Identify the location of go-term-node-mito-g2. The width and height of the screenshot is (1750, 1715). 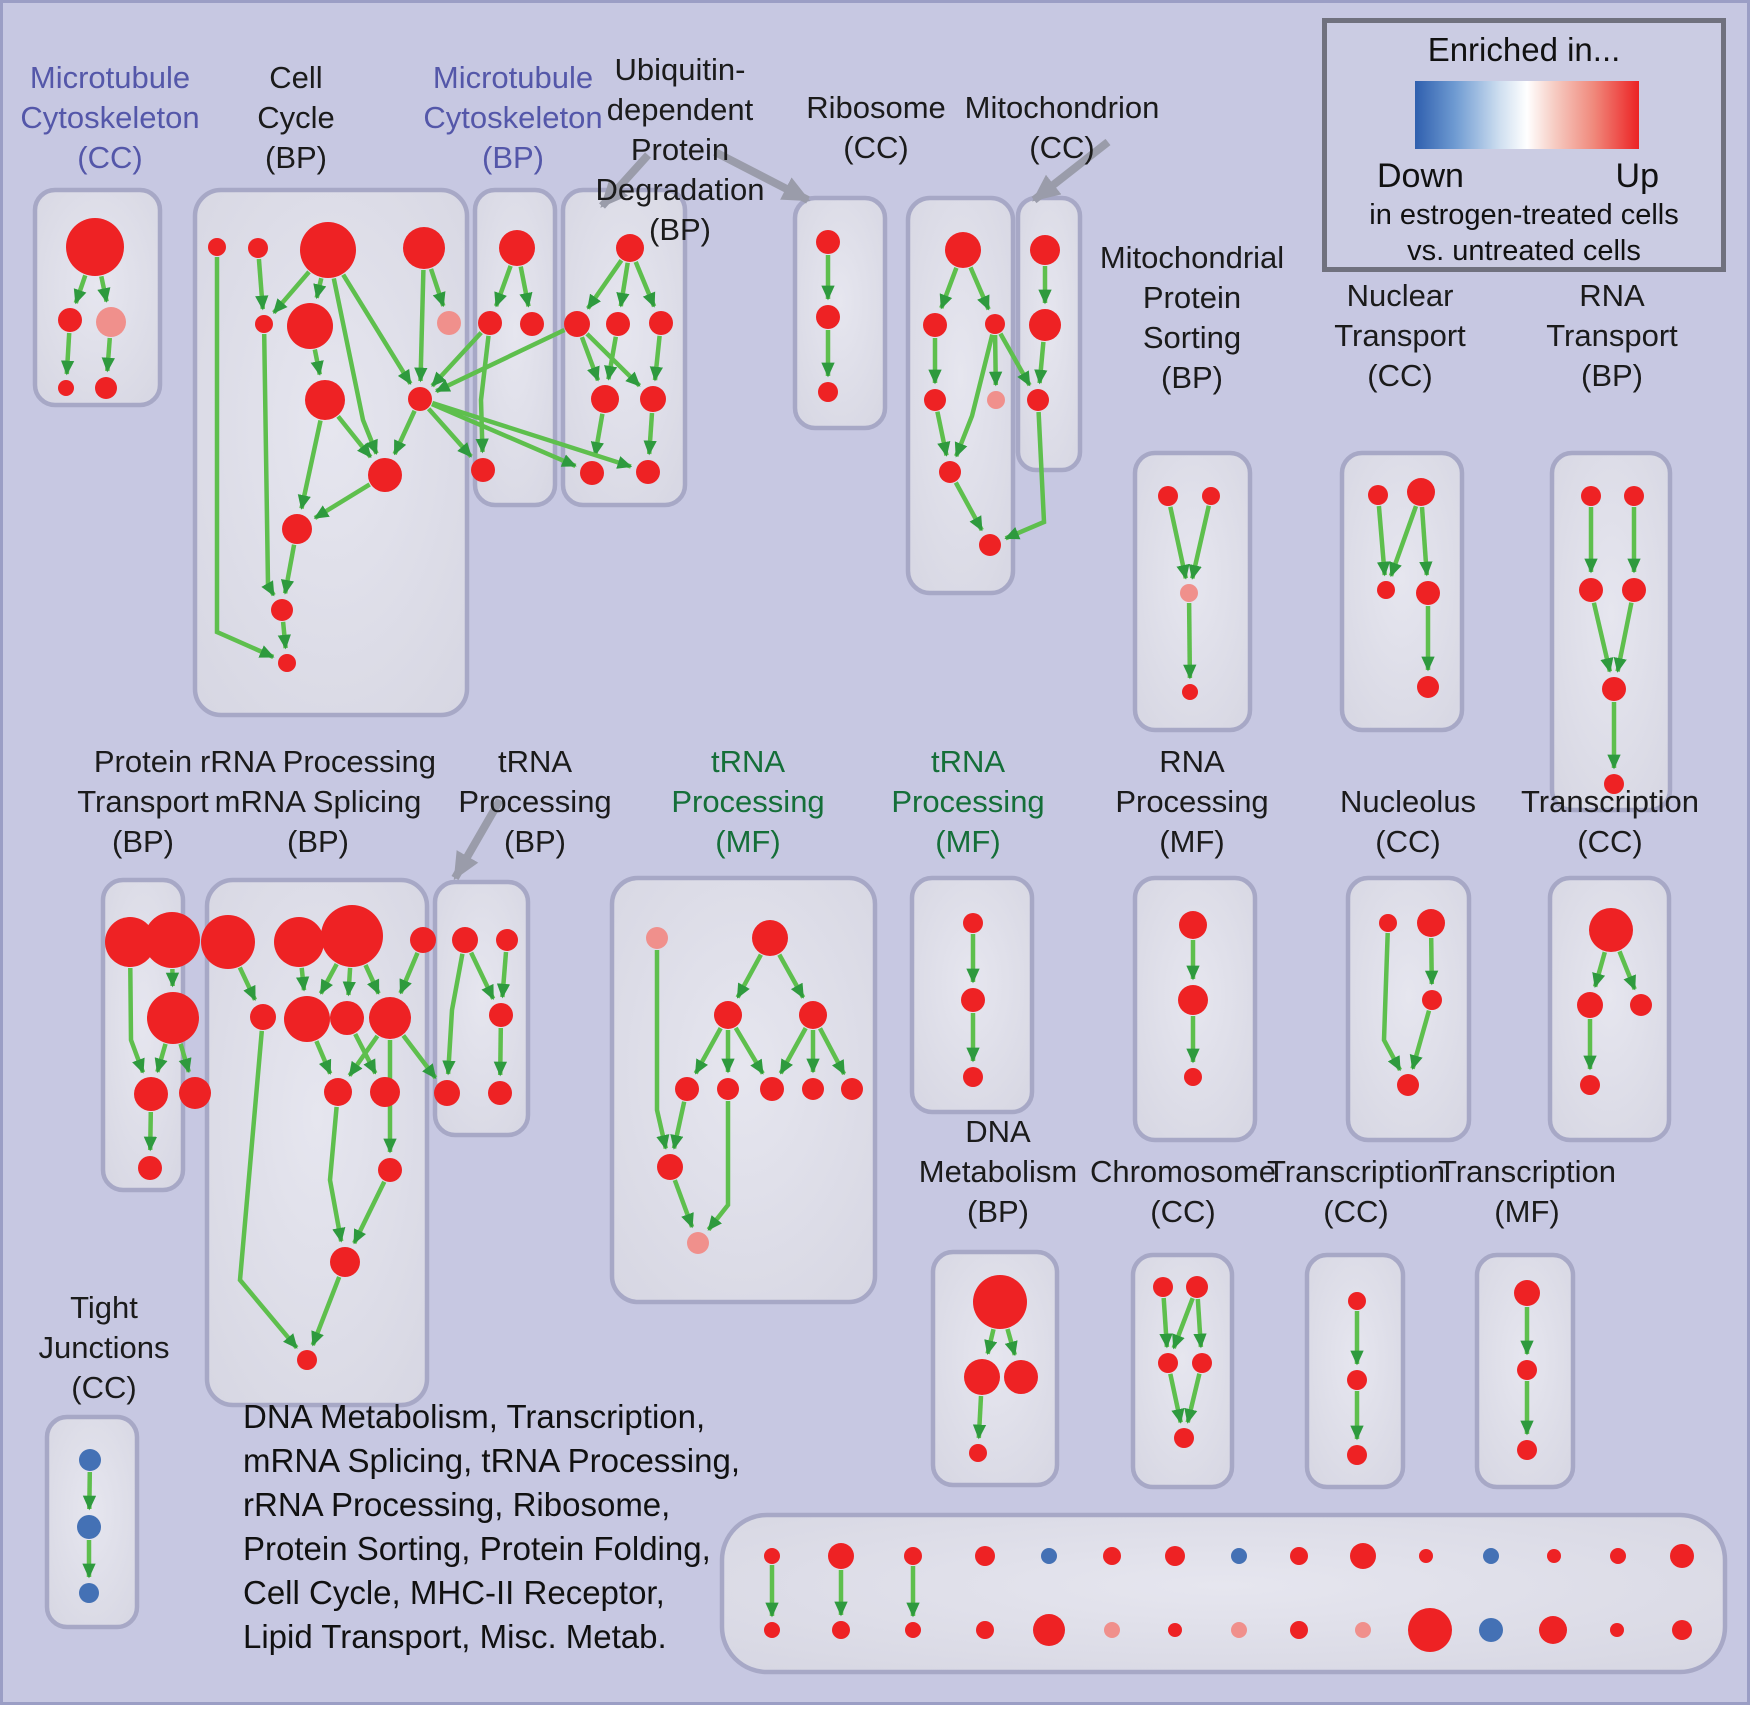
(1045, 325).